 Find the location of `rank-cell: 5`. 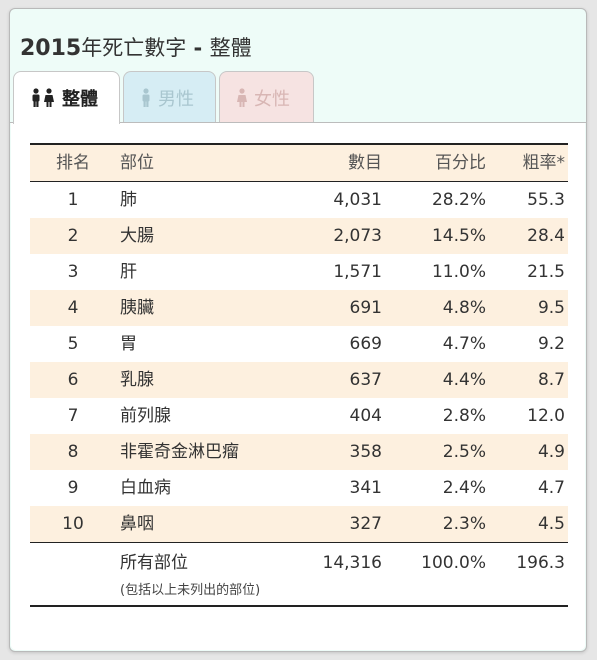

rank-cell: 5 is located at coordinates (73, 344).